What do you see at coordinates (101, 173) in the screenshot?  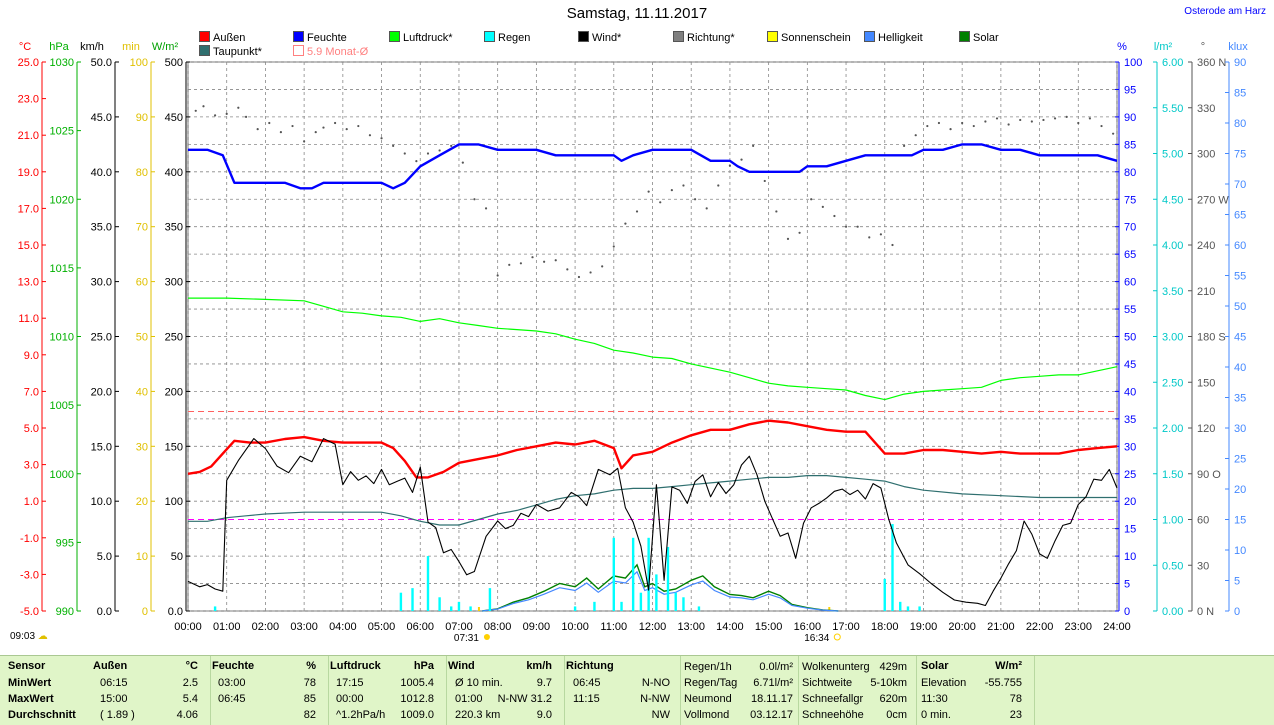 I see `wind-axis-tick-label: 40.0` at bounding box center [101, 173].